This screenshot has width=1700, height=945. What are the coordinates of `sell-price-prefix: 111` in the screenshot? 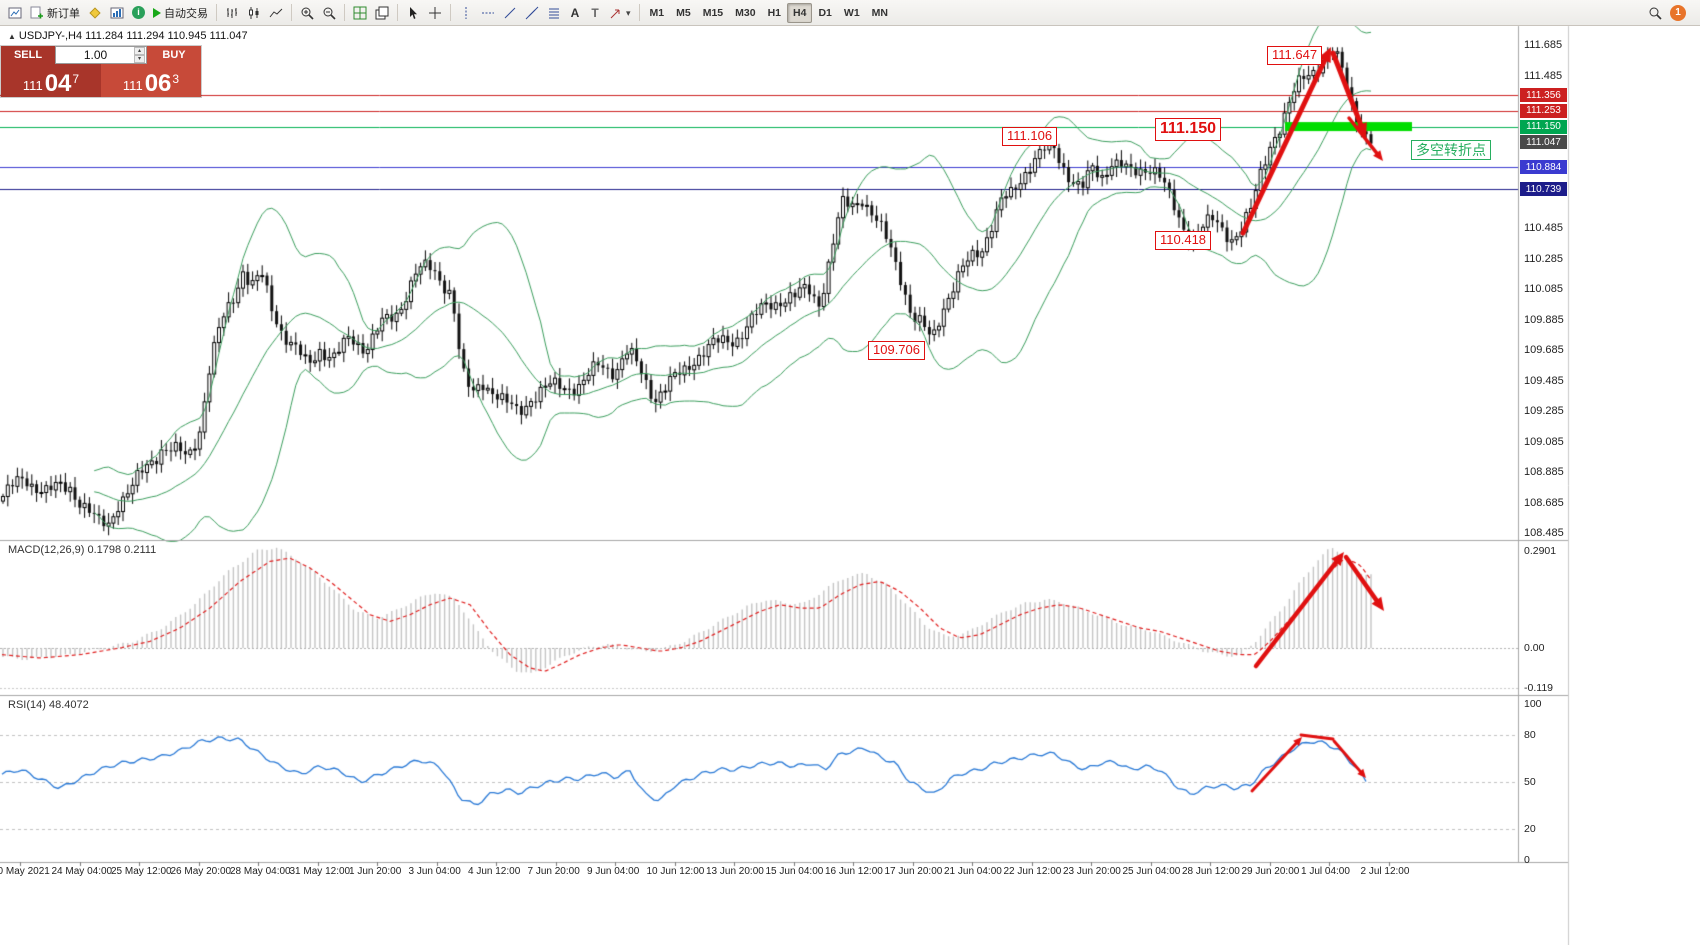 It's located at (32, 85).